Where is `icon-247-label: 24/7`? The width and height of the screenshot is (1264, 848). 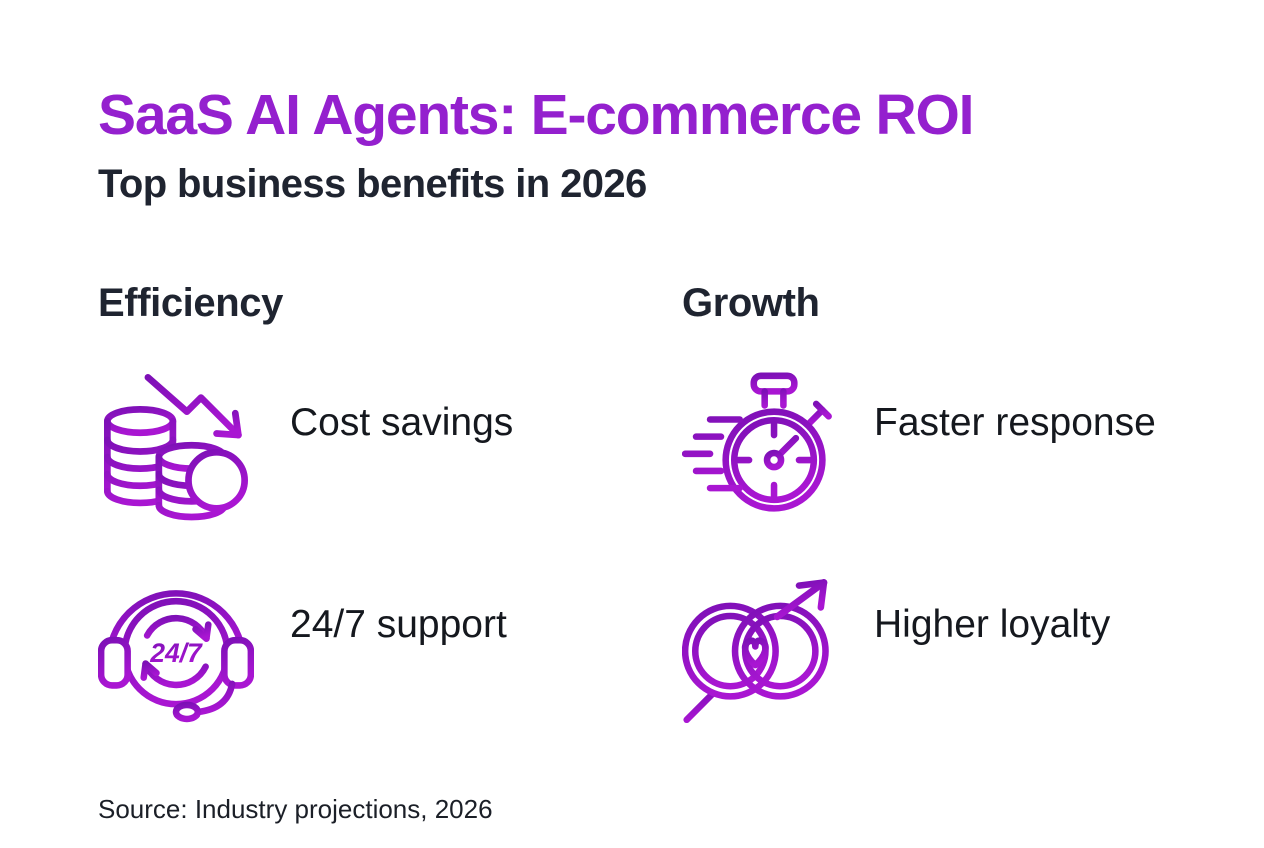 icon-247-label: 24/7 is located at coordinates (176, 653).